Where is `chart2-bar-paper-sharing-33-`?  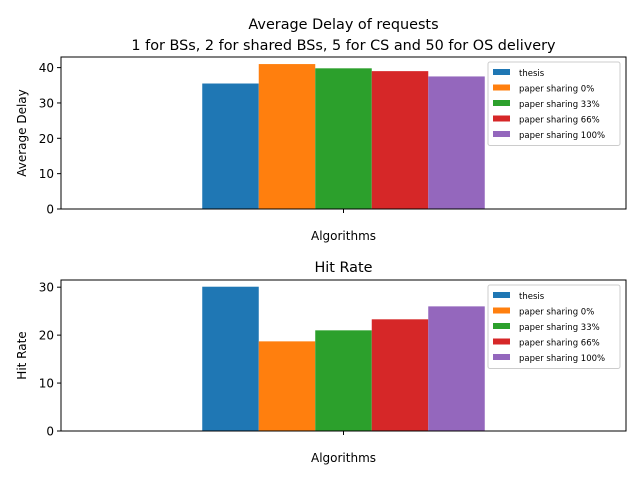 chart2-bar-paper-sharing-33- is located at coordinates (343, 380).